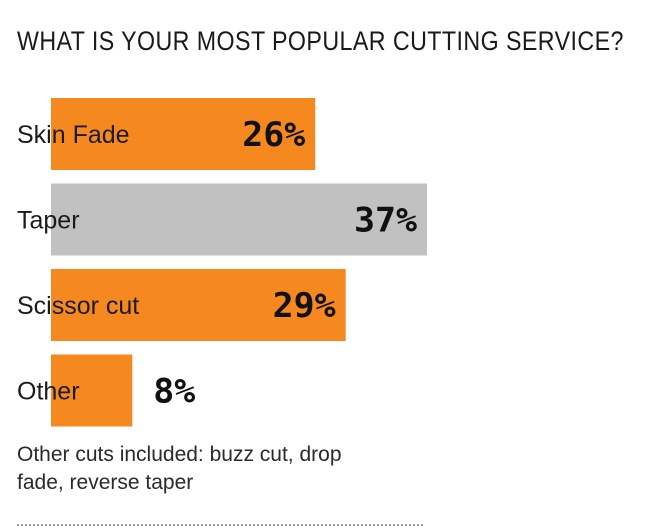  I want to click on value-label: 26%, so click(274, 135).